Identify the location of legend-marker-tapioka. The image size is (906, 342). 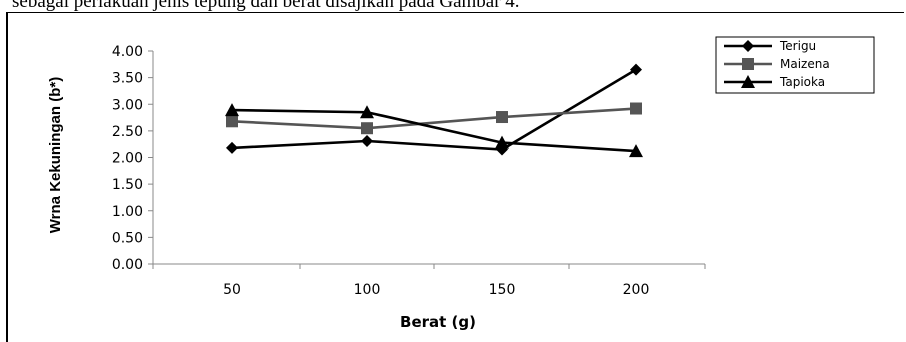
(748, 81).